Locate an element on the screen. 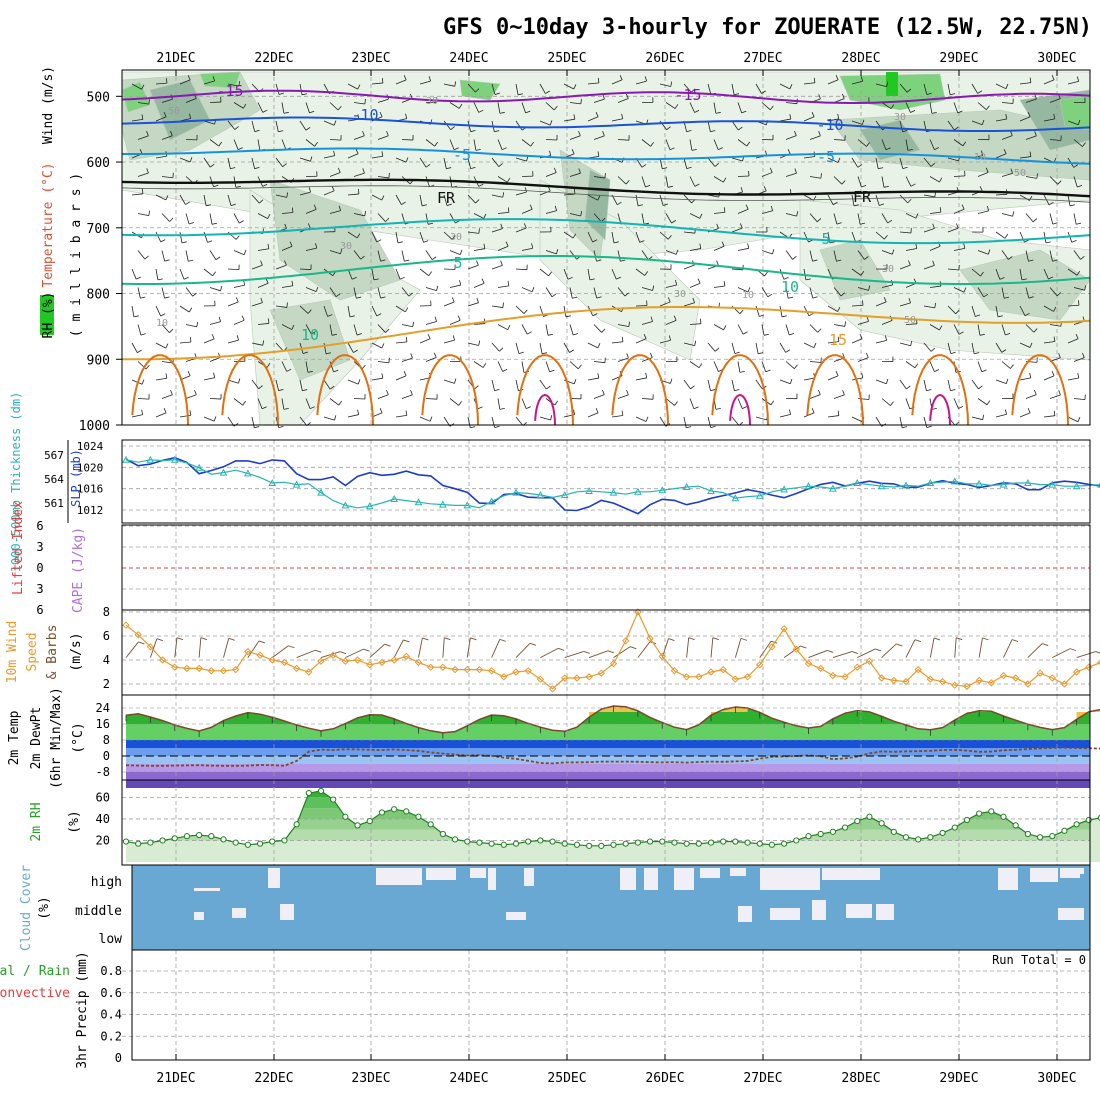  ylabel-millibars: ( m i l l i b a r s ) is located at coordinates (76, 255).